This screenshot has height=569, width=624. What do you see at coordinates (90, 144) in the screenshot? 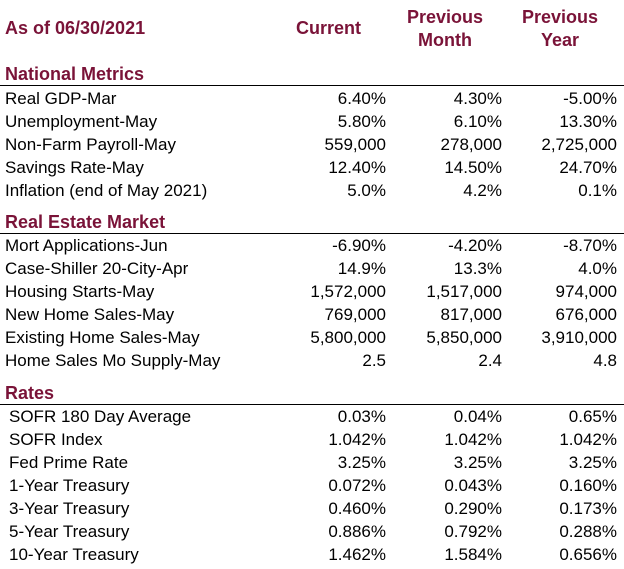
I see `row-label: Non-Farm Payroll-May` at bounding box center [90, 144].